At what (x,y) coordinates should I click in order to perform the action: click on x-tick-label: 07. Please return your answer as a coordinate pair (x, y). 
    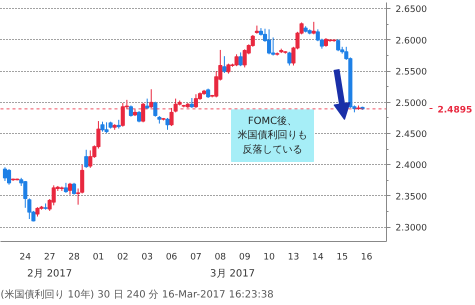
    Looking at the image, I should click on (196, 257).